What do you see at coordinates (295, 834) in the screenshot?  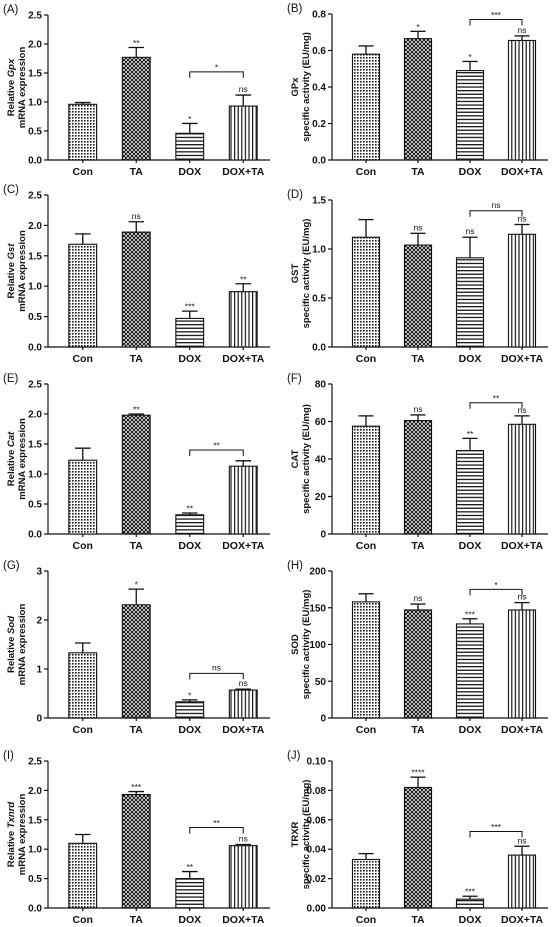 I see `y-axis-title-line: TRXR` at bounding box center [295, 834].